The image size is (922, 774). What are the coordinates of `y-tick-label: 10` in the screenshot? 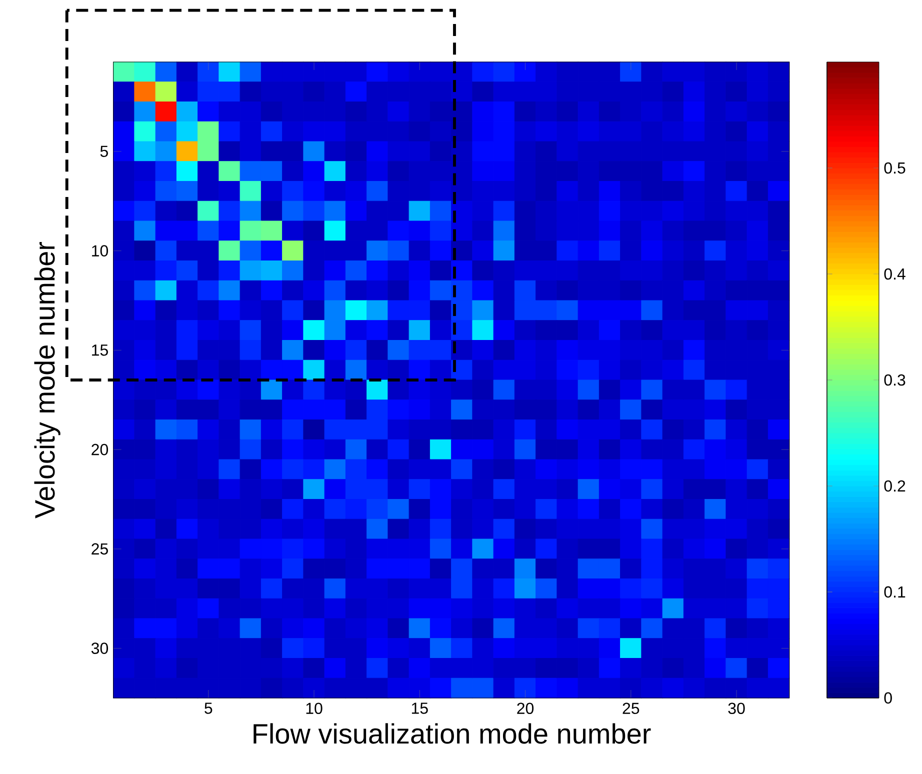 It's located at (100, 250).